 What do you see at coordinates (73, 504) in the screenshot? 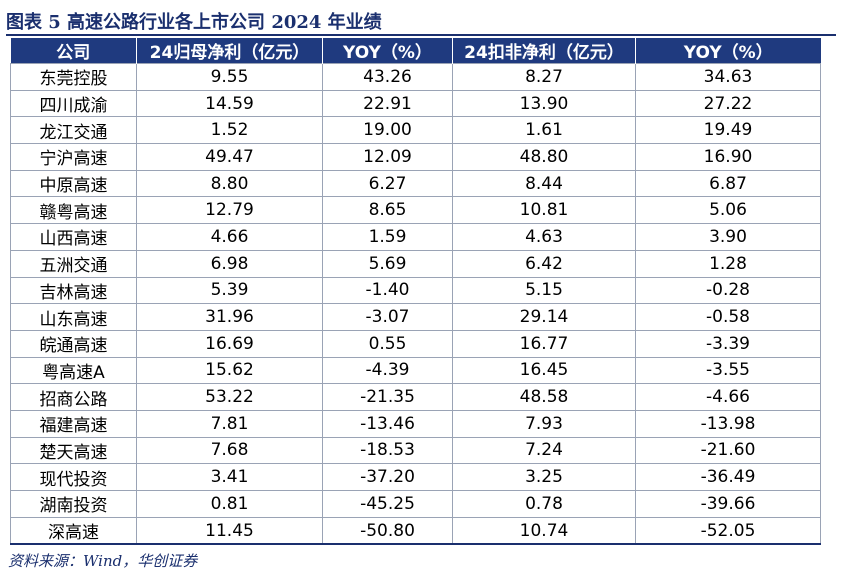
I see `company-cell: 湖南投资` at bounding box center [73, 504].